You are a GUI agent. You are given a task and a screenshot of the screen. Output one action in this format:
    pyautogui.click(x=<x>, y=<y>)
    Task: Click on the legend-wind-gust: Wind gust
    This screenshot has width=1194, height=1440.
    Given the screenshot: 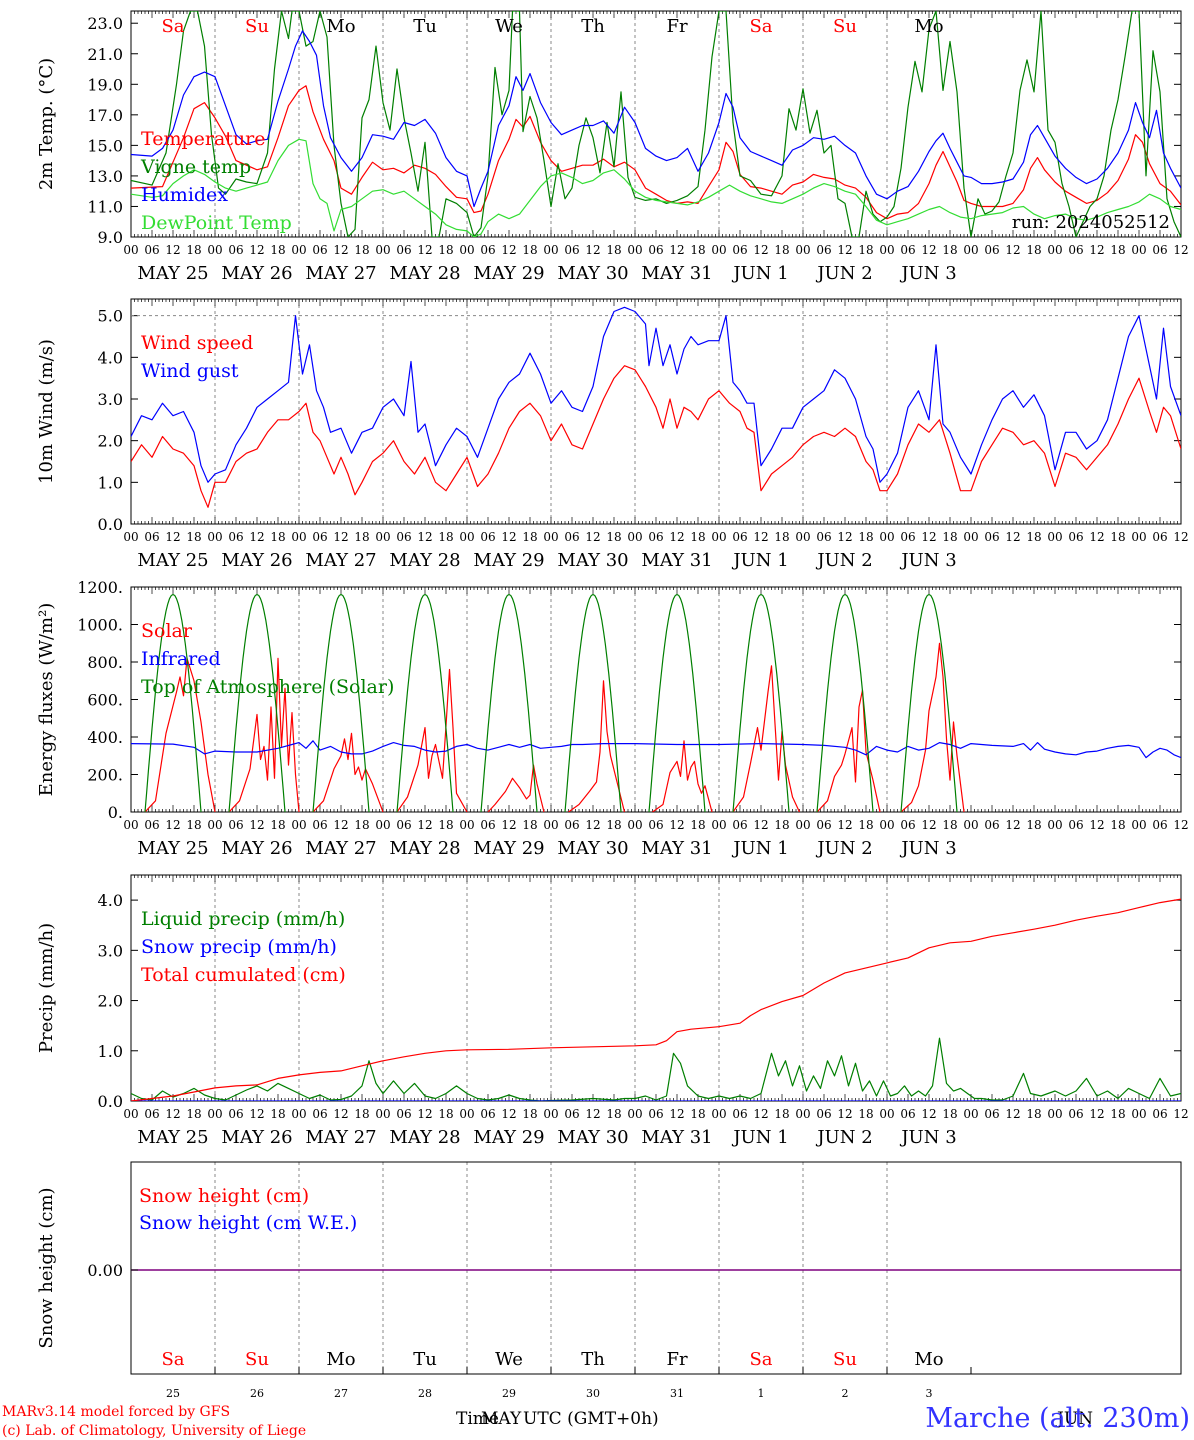 What is the action you would take?
    pyautogui.click(x=190, y=371)
    